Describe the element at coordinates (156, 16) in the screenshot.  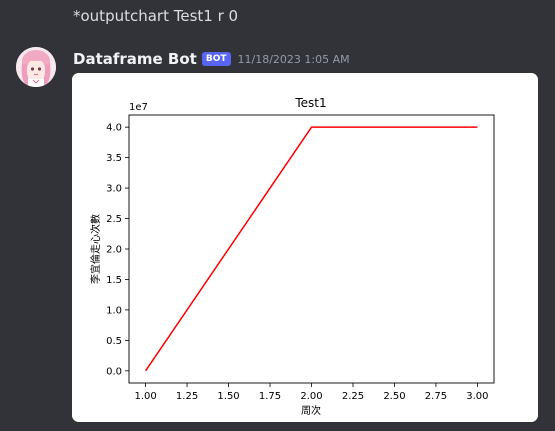
I see `command-message: *outputchart Test1 r 0` at that location.